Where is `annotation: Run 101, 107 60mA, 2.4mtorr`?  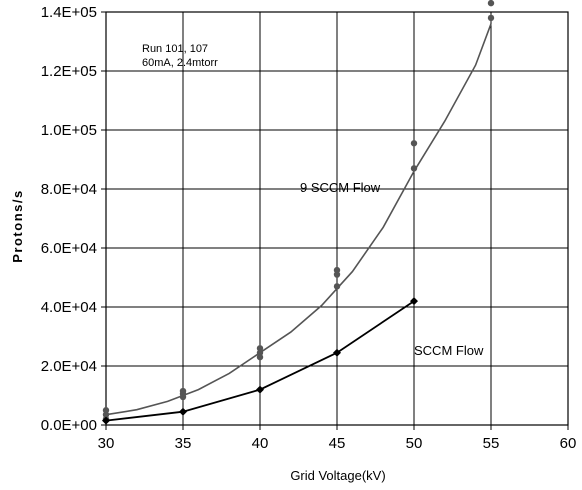 annotation: Run 101, 107 60mA, 2.4mtorr is located at coordinates (180, 56).